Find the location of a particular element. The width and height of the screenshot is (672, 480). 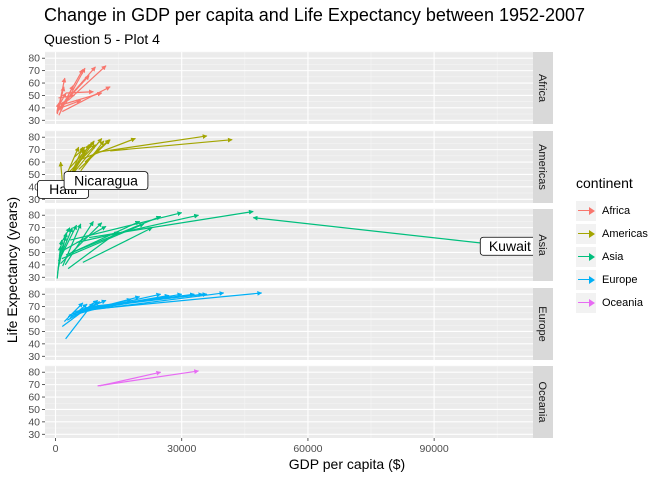

legend-item-africa: Africa is located at coordinates (612, 210).